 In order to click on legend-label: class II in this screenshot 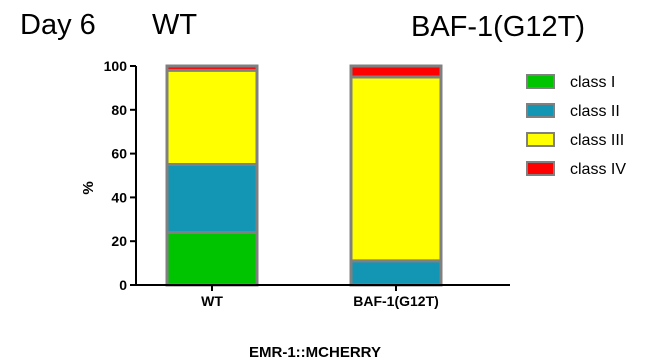, I will do `click(595, 111)`.